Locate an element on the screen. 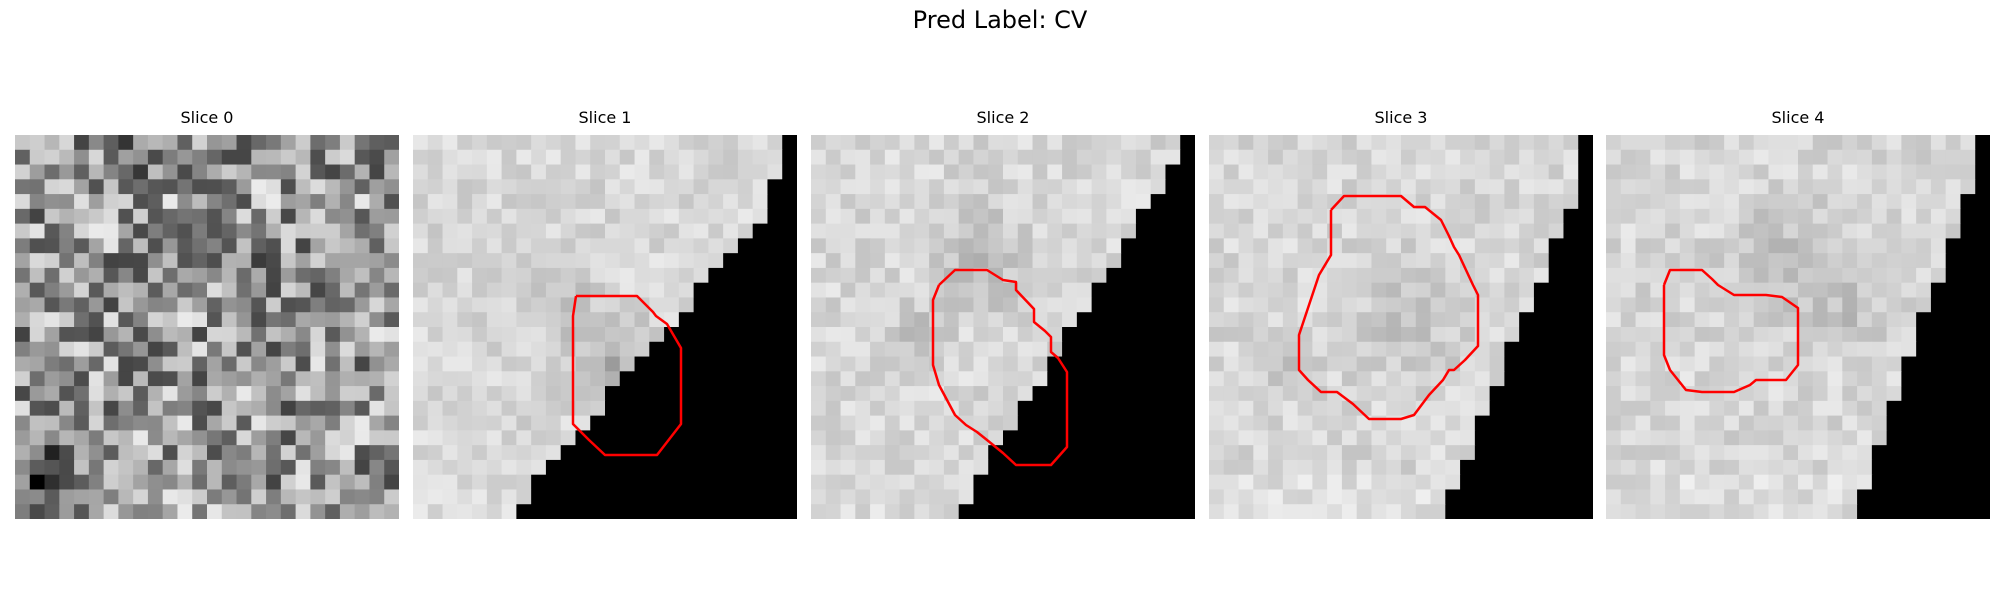 The width and height of the screenshot is (2000, 600). slice-panel-4: Slice 4 is located at coordinates (1798, 315).